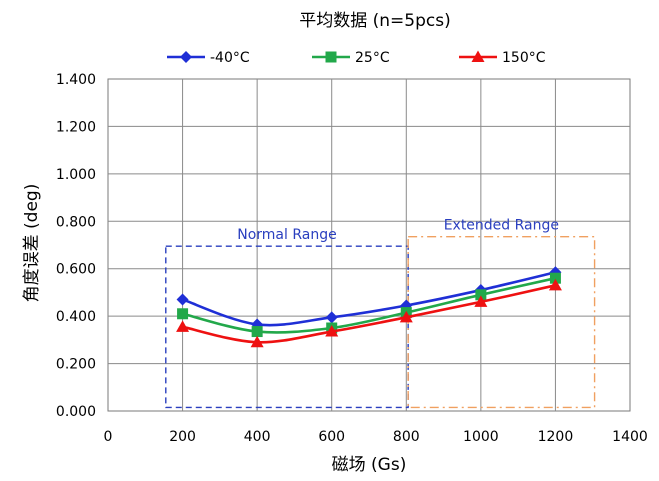 The height and width of the screenshot is (481, 659). Describe the element at coordinates (406, 437) in the screenshot. I see `x-tick-label: 800` at that location.